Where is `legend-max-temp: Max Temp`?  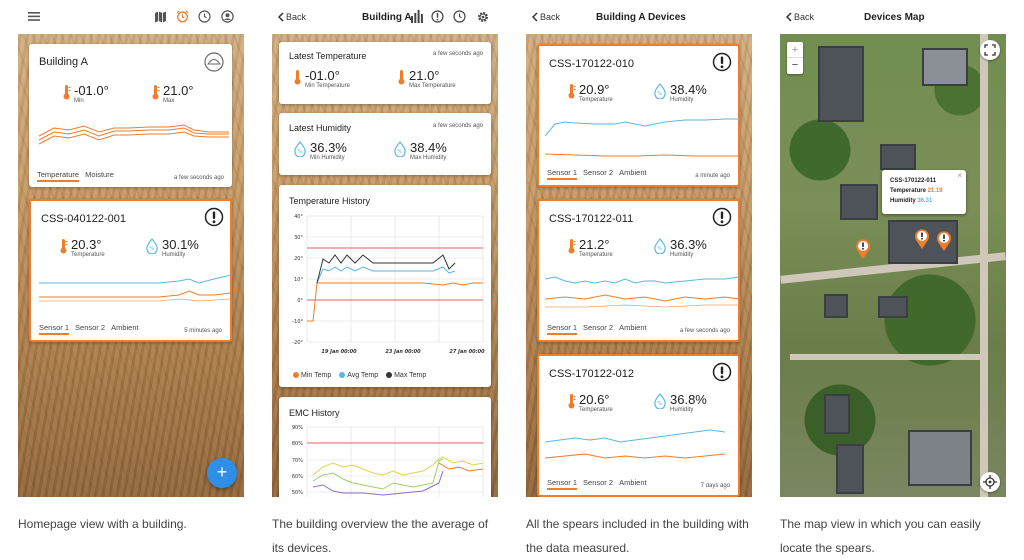
legend-max-temp: Max Temp is located at coordinates (406, 375).